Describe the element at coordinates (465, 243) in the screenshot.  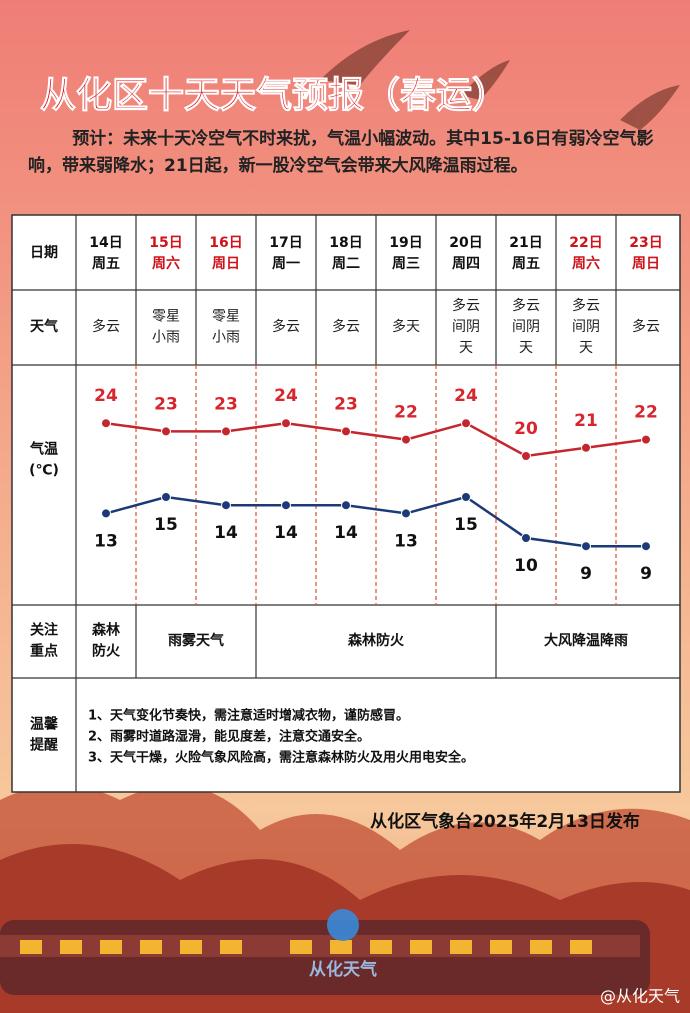
I see `date: 20日` at that location.